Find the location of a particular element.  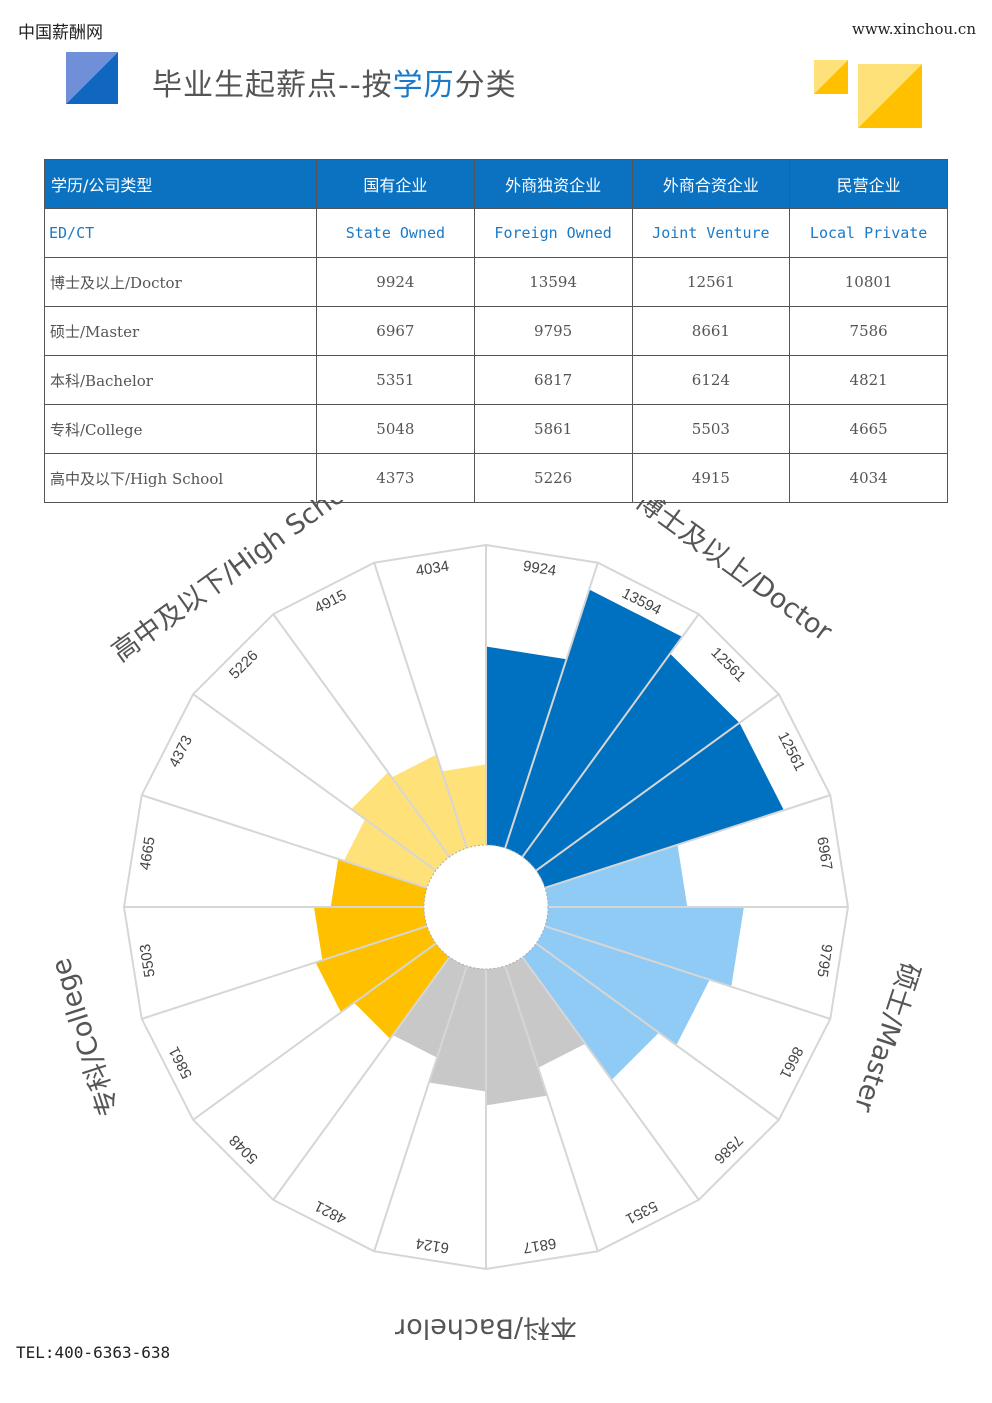

page-title: 毕业生起薪点--按学历分类 is located at coordinates (334, 85).